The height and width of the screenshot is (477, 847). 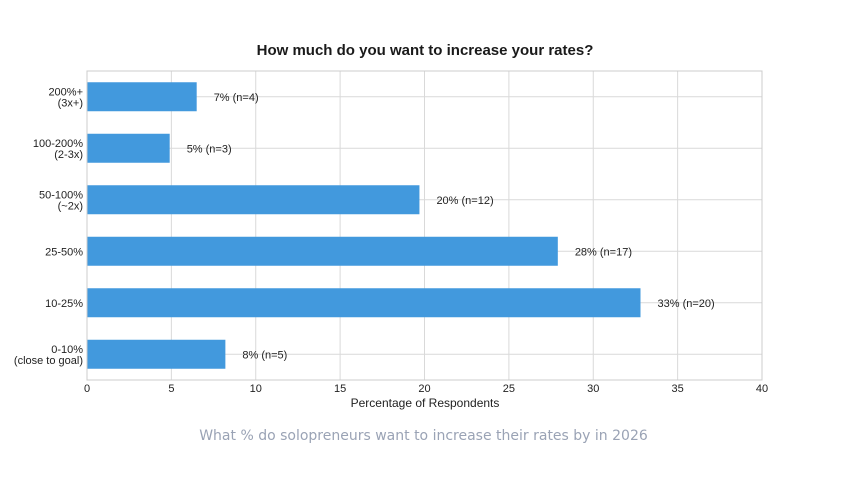 I want to click on bar-data-label: 5% (n=3), so click(x=209, y=149).